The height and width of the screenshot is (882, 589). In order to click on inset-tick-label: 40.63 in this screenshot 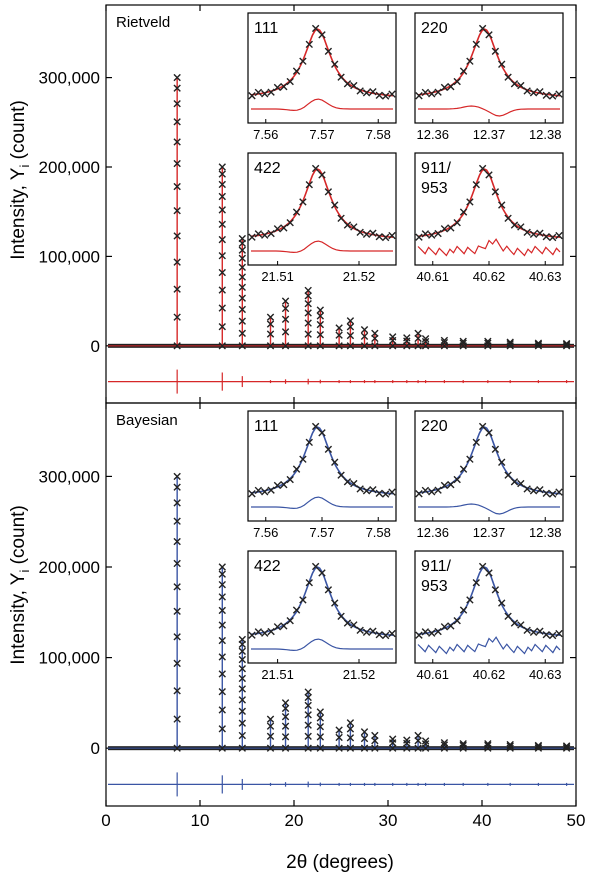, I will do `click(545, 276)`.